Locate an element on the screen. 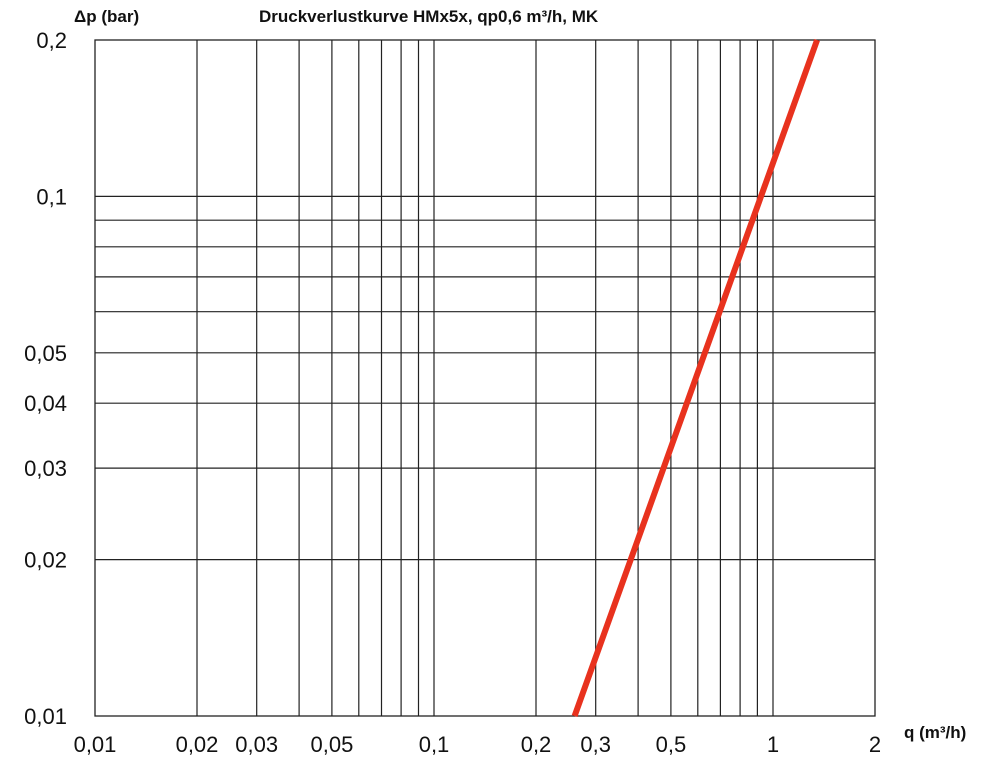 The width and height of the screenshot is (993, 760). y-tick-labels: 0,01 0,02 0,03 0,04 0,05 0,1 0,2 is located at coordinates (45, 378).